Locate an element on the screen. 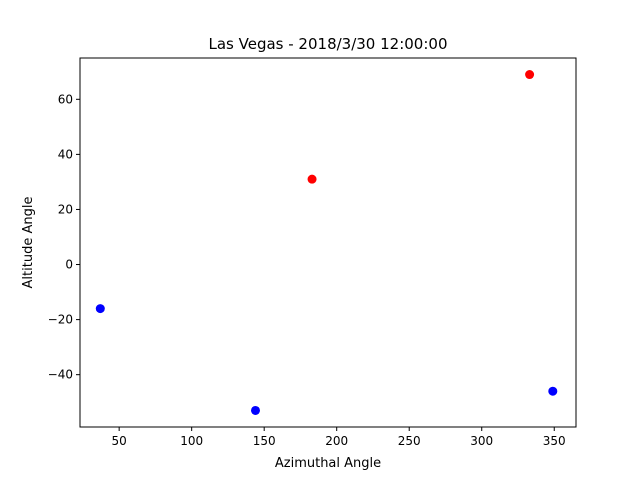 Image resolution: width=640 pixels, height=480 pixels. x-axis: 50 100 150 200 250 300 350 is located at coordinates (339, 437).